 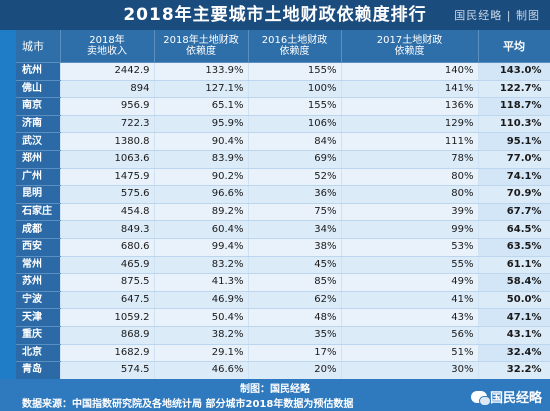 I want to click on land-revenue-2018-cell: 1059.2, so click(x=107, y=317).